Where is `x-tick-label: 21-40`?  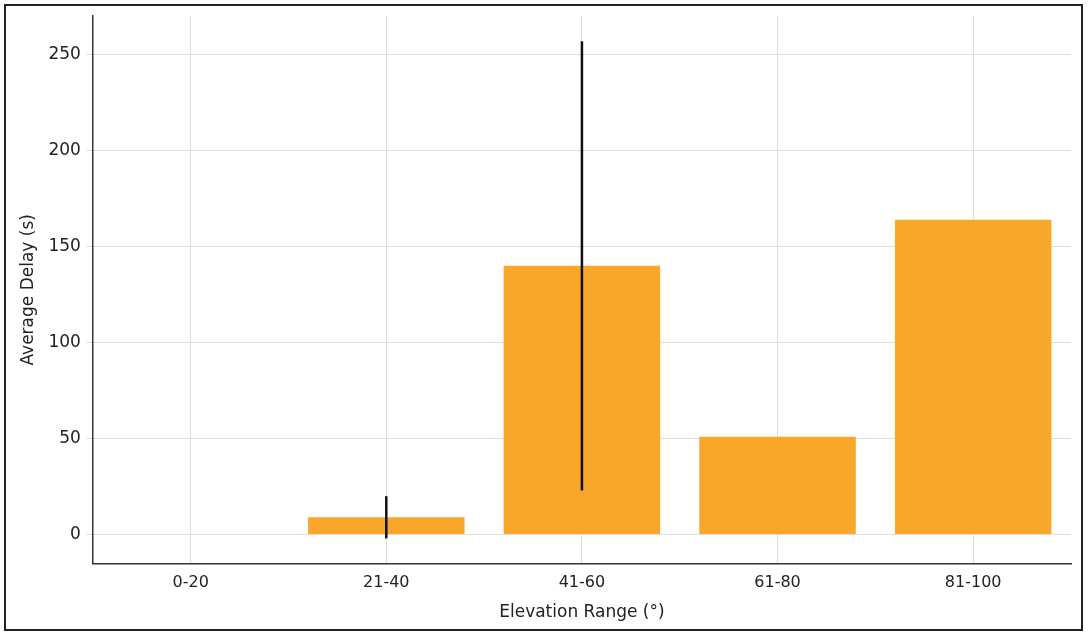 x-tick-label: 21-40 is located at coordinates (386, 582).